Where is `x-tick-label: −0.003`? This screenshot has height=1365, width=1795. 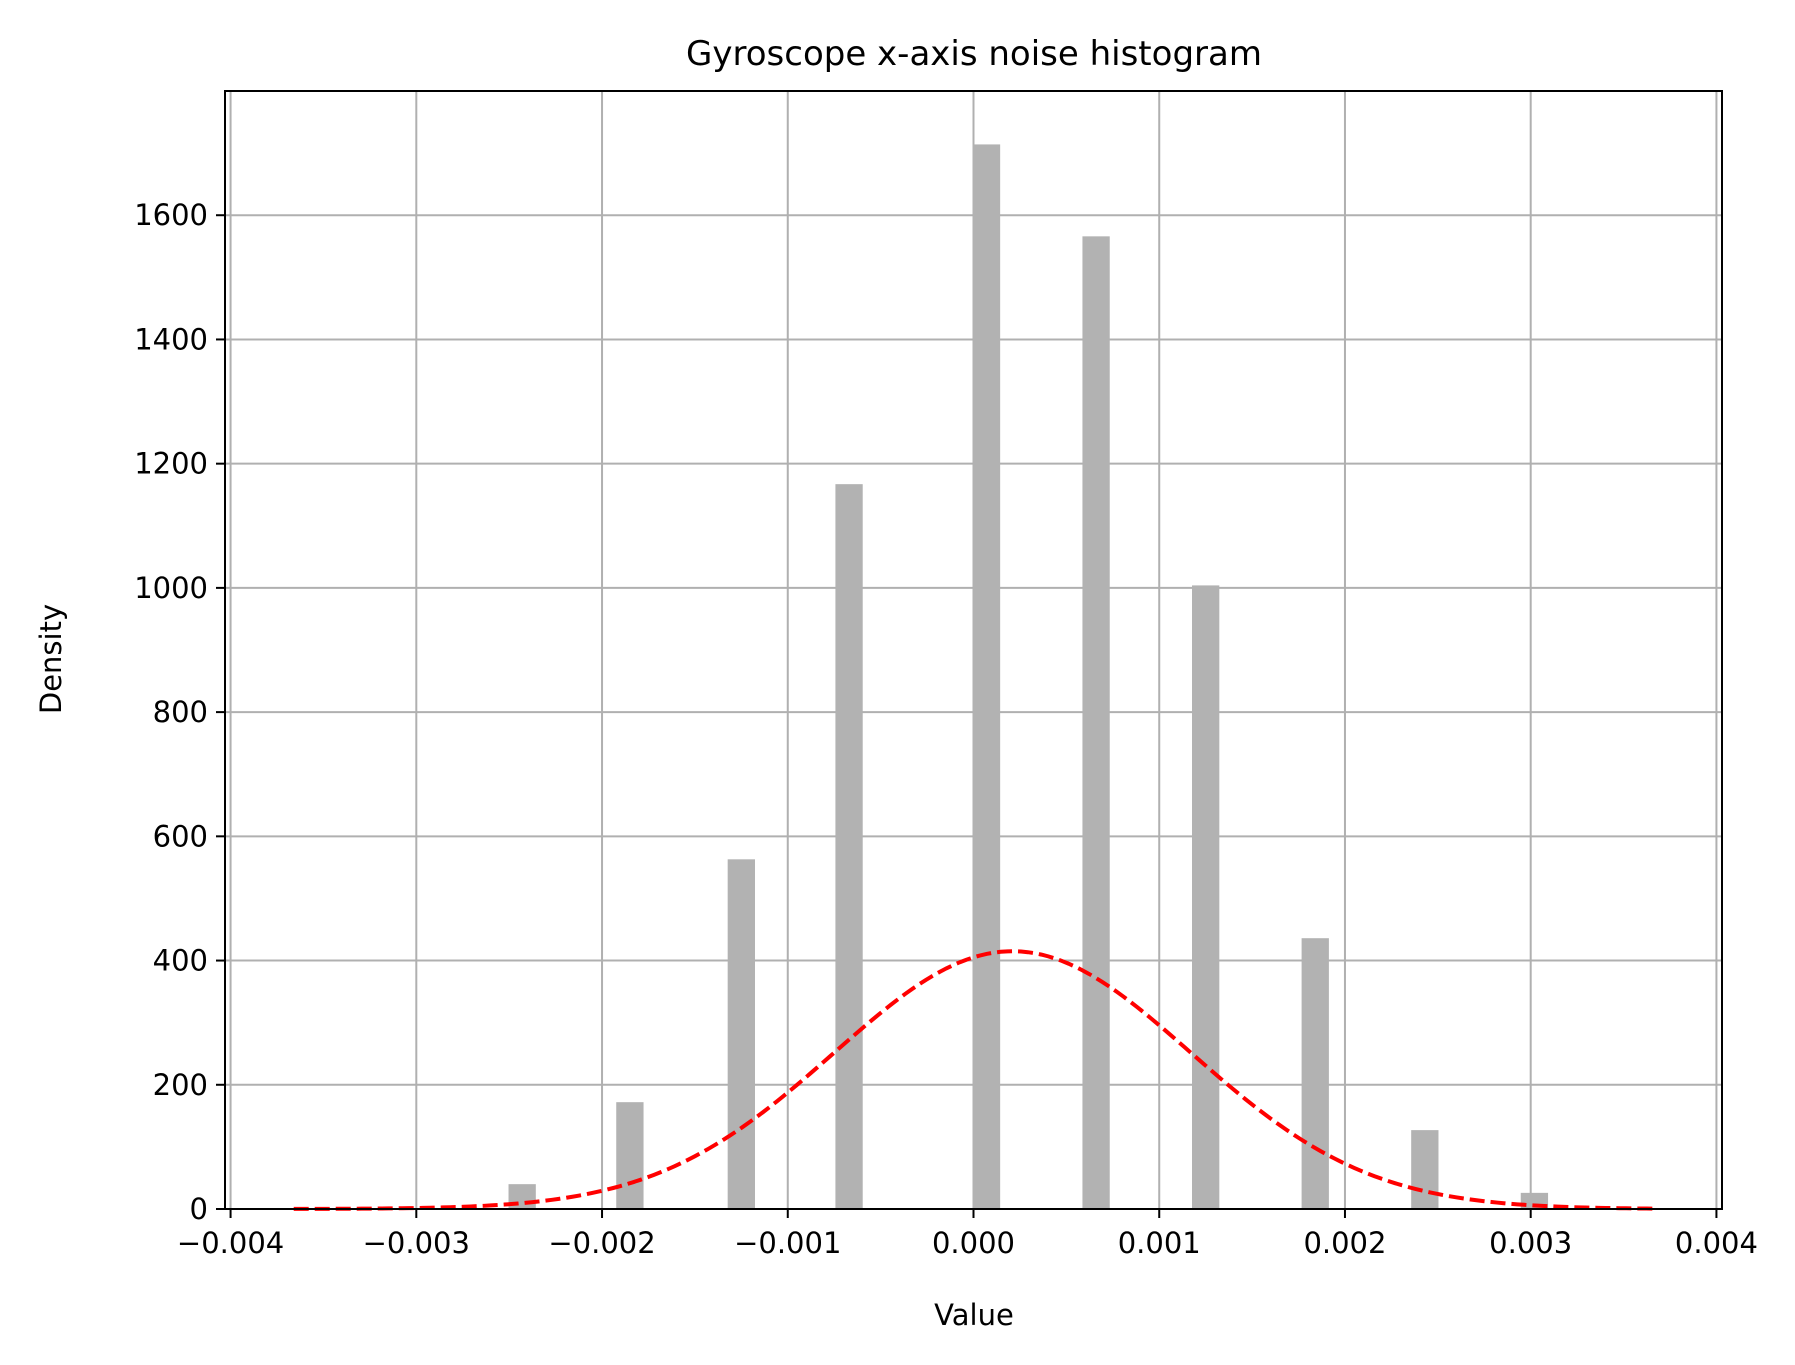 x-tick-label: −0.003 is located at coordinates (416, 1243).